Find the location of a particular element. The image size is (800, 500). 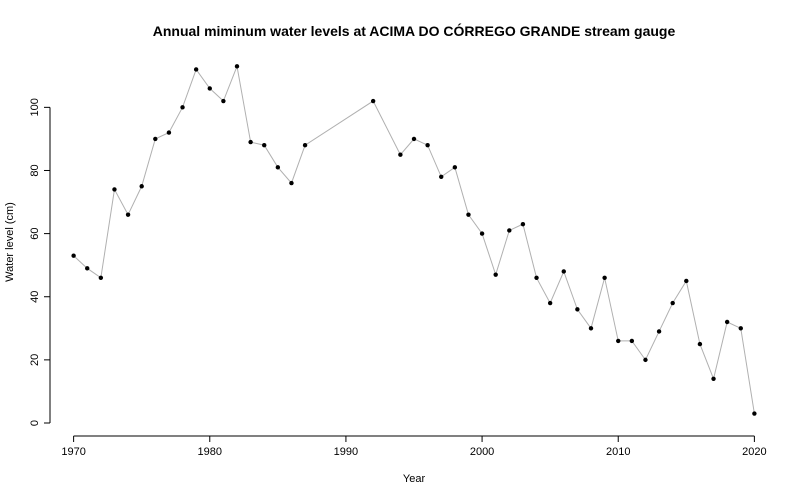

y-tick-label: 0 is located at coordinates (35, 423).